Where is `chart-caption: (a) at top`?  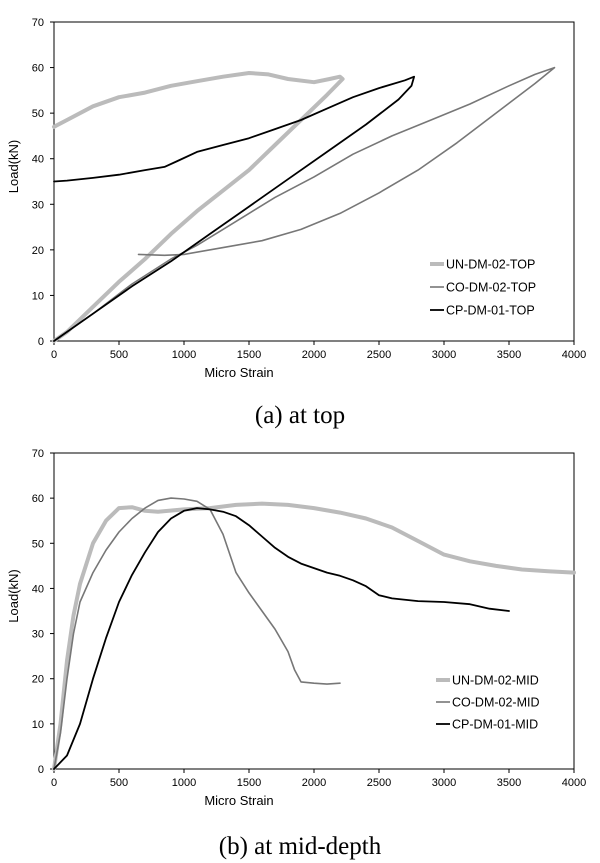 chart-caption: (a) at top is located at coordinates (300, 415).